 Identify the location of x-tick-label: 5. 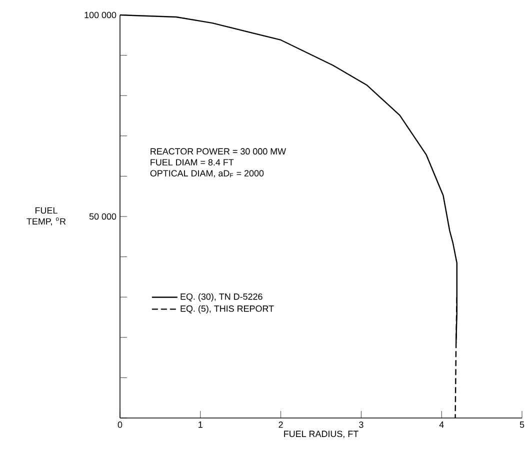
(522, 425).